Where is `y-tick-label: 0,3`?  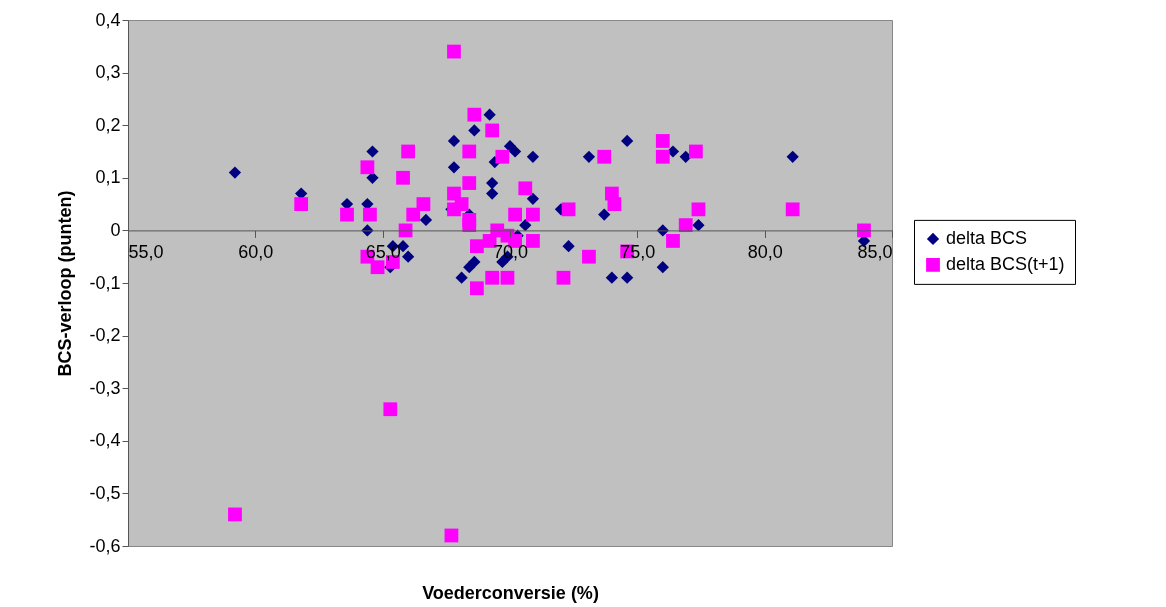
y-tick-label: 0,3 is located at coordinates (108, 72).